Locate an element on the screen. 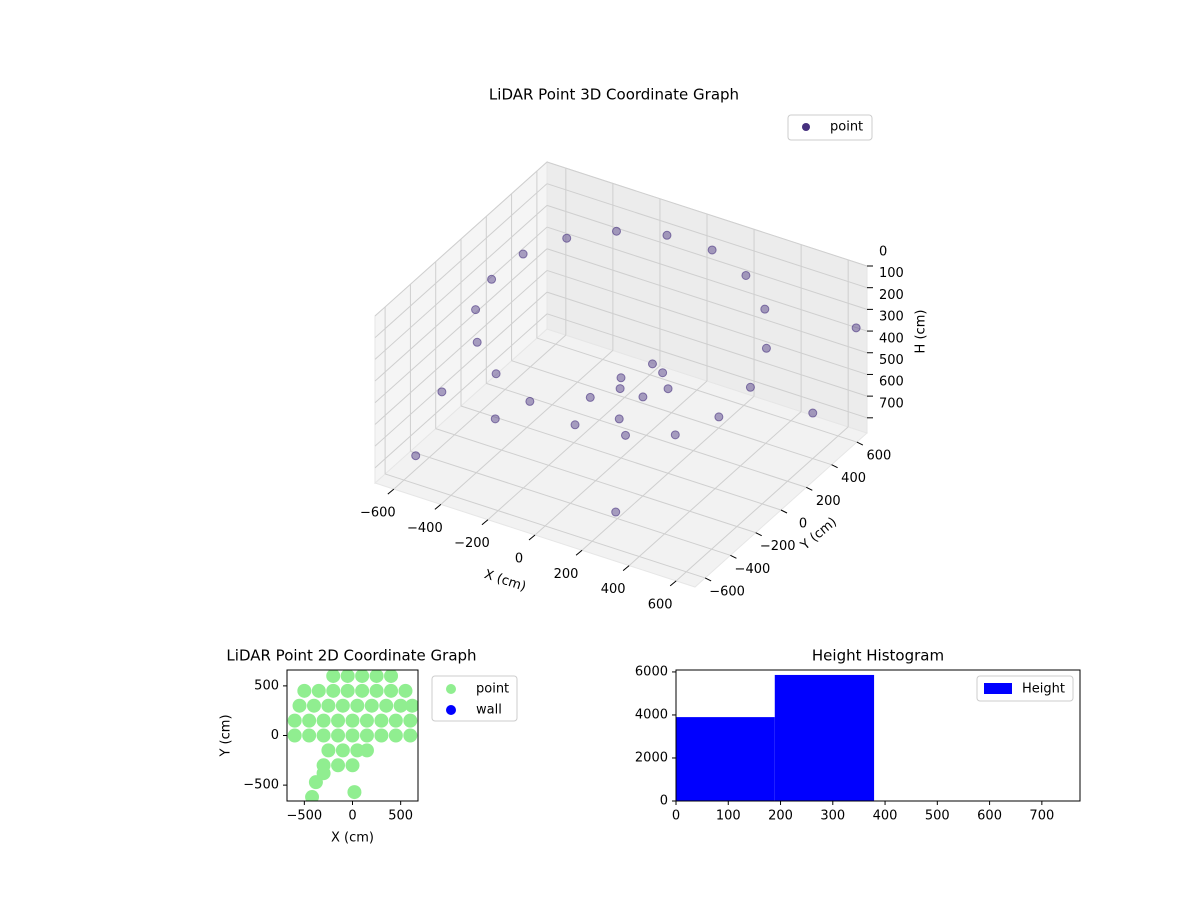 This screenshot has width=1200, height=900. chart-title: LiDAR Point 3D Coordinate Graph is located at coordinates (614, 95).